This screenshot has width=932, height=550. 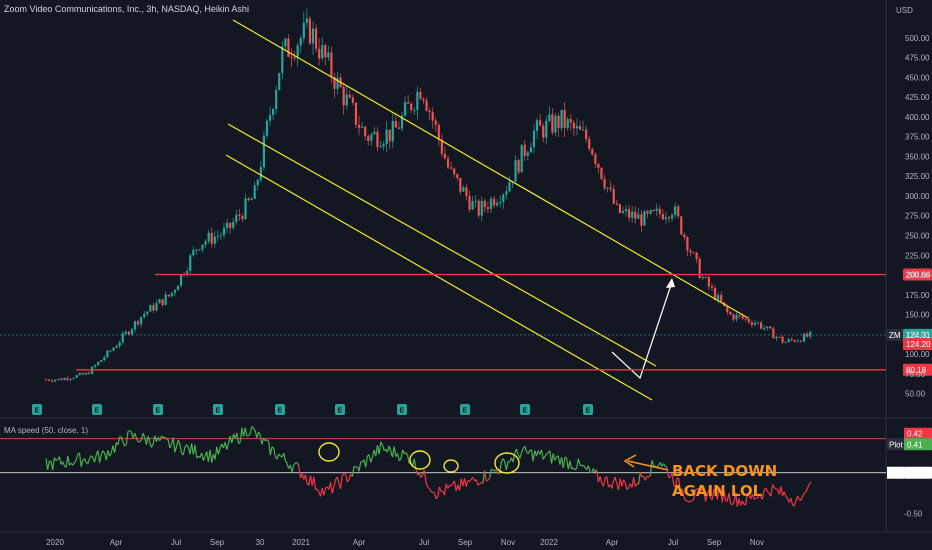 What do you see at coordinates (918, 472) in the screenshot?
I see `ind-zero-badge-bg` at bounding box center [918, 472].